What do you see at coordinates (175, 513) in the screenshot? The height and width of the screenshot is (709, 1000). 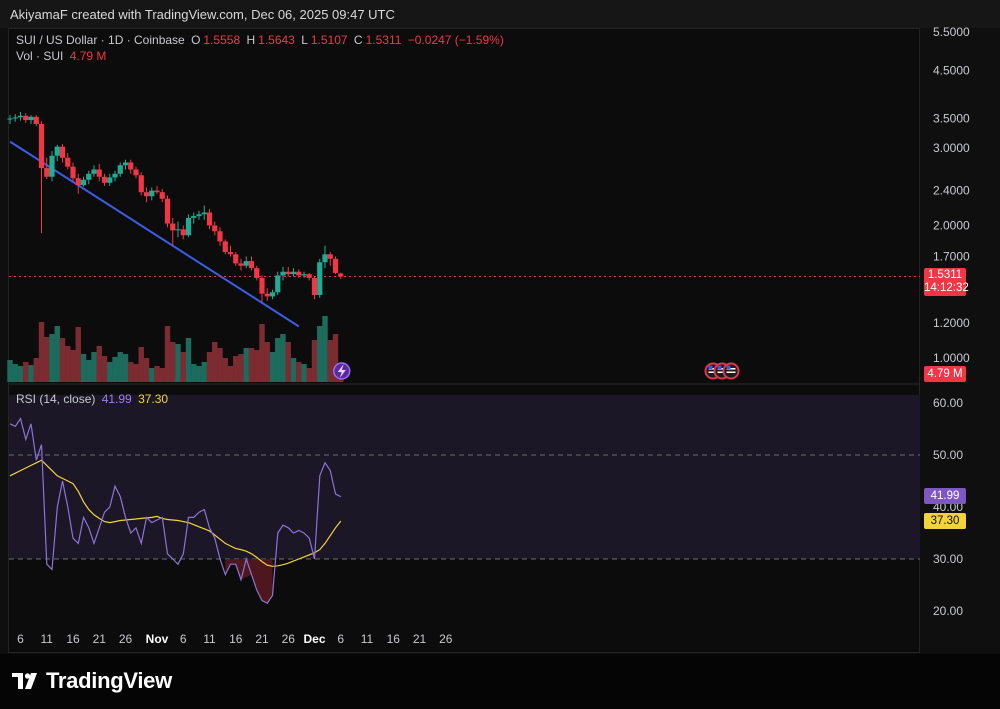 I see `rsi-ma-line` at bounding box center [175, 513].